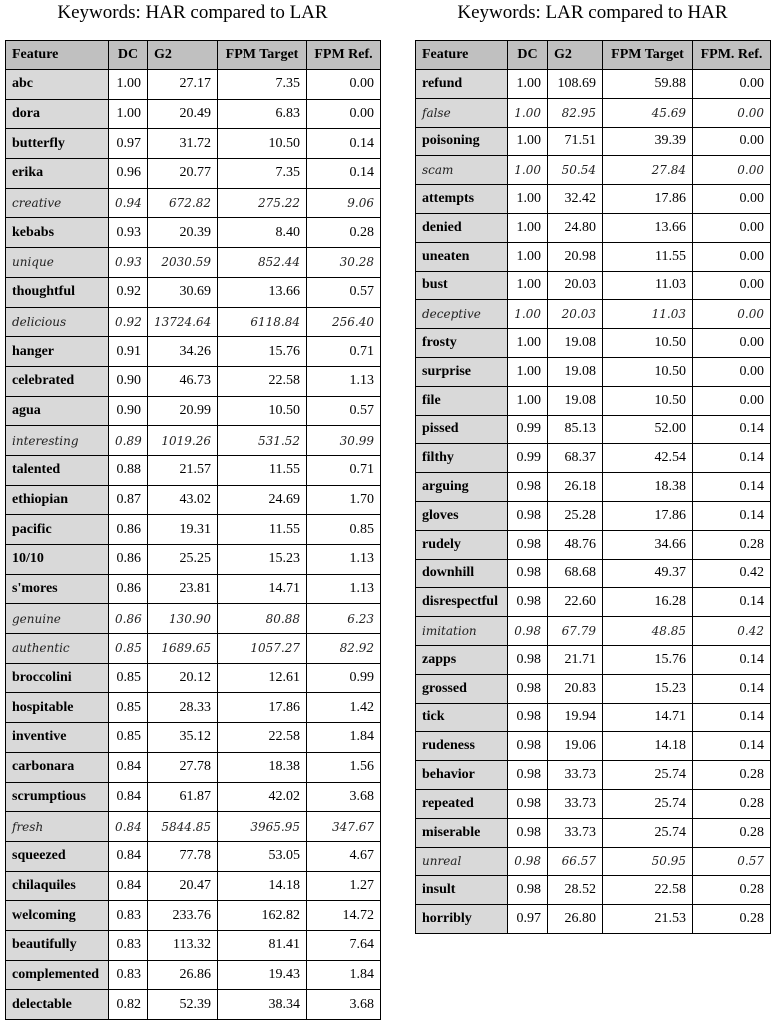 The width and height of the screenshot is (775, 1024). Describe the element at coordinates (128, 233) in the screenshot. I see `cell-dc: 0.93` at that location.